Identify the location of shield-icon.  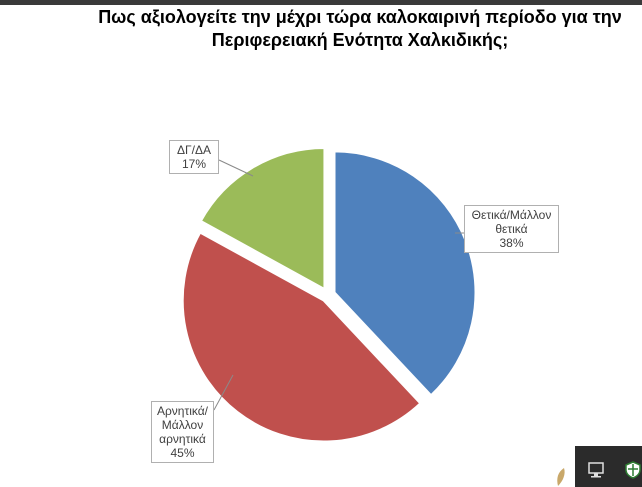
(632, 470).